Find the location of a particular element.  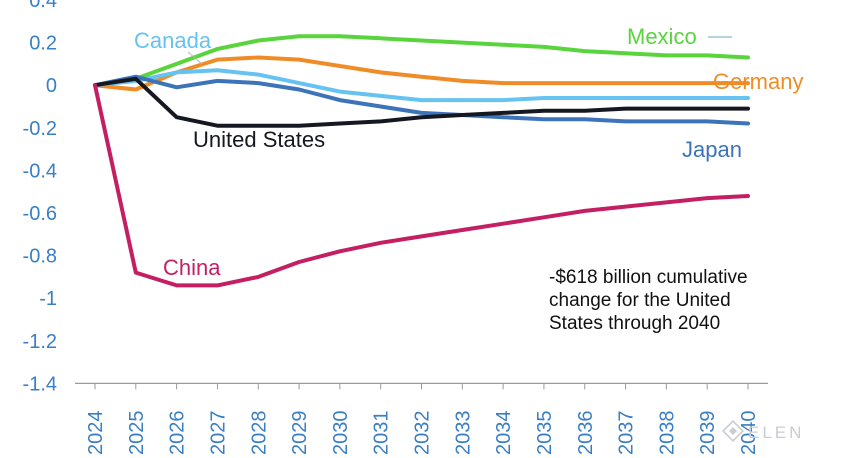

x-tick-label: 2039 is located at coordinates (708, 433).